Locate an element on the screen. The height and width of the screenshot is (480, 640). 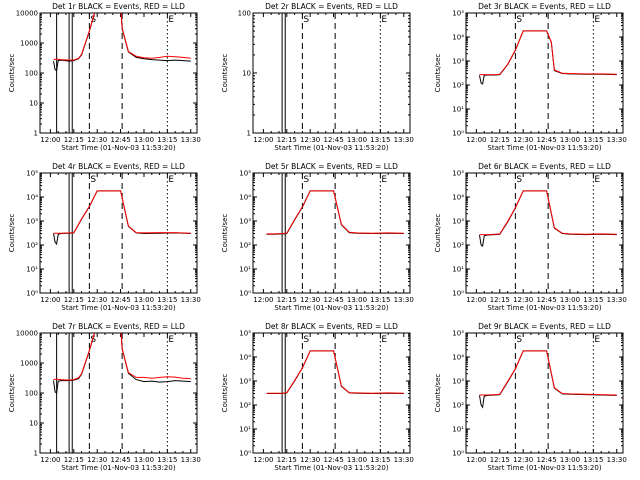
marker-label: S is located at coordinates (306, 20).